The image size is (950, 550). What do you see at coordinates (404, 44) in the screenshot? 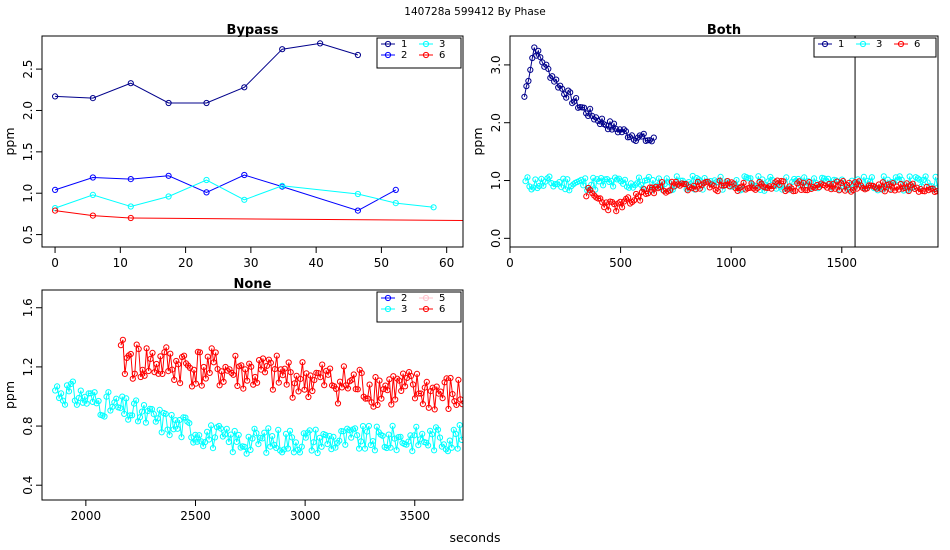
I see `legend-label-1: 1` at bounding box center [404, 44].